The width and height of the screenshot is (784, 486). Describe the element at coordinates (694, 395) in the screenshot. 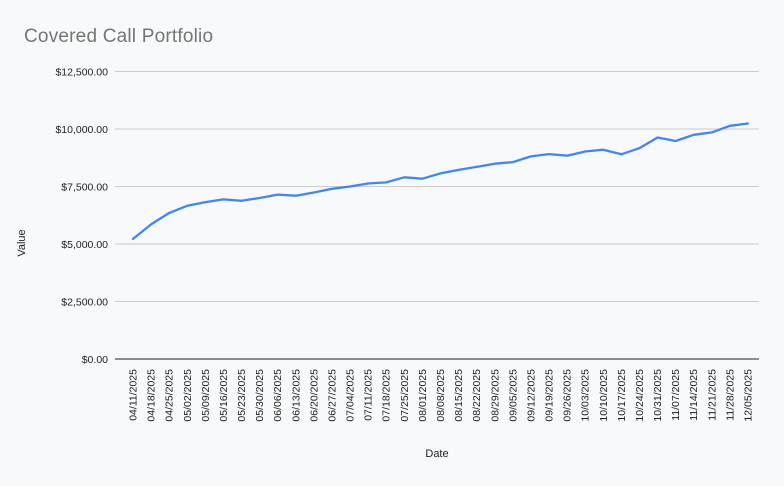

I see `x-tick-label: 11/14/2025` at that location.